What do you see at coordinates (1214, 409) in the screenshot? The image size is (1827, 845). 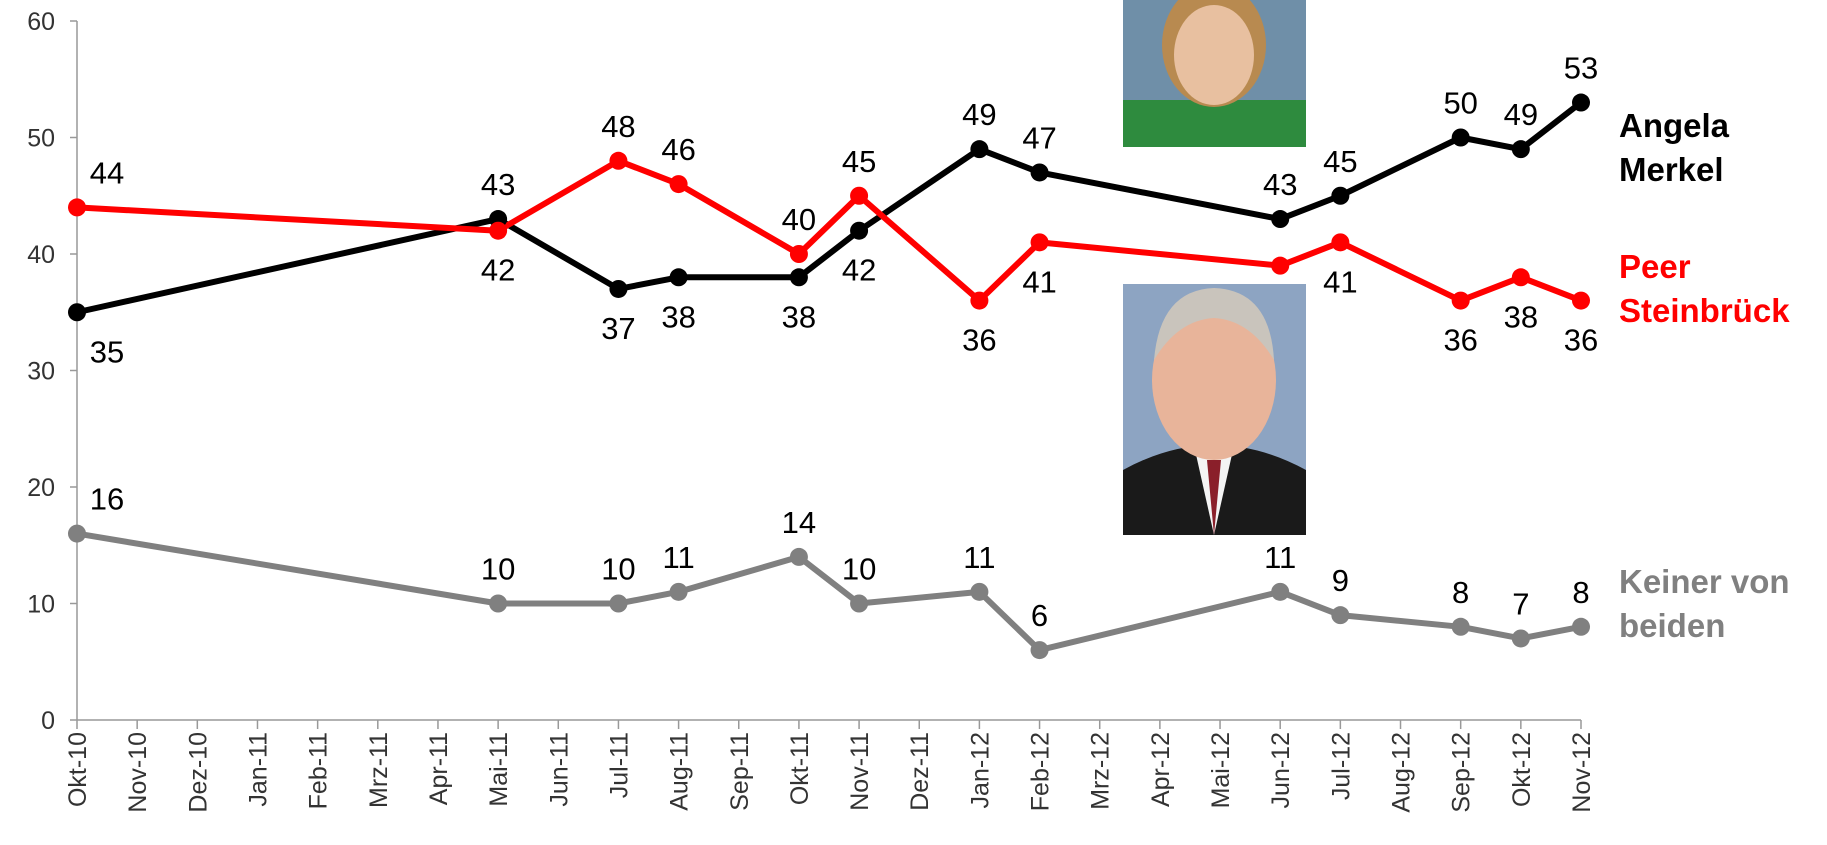 I see `photo-steinbrueck` at bounding box center [1214, 409].